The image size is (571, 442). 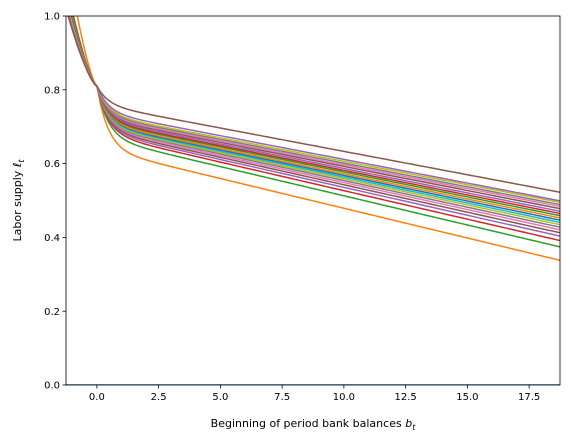 I want to click on x-tick-label: 10.0, so click(x=344, y=397).